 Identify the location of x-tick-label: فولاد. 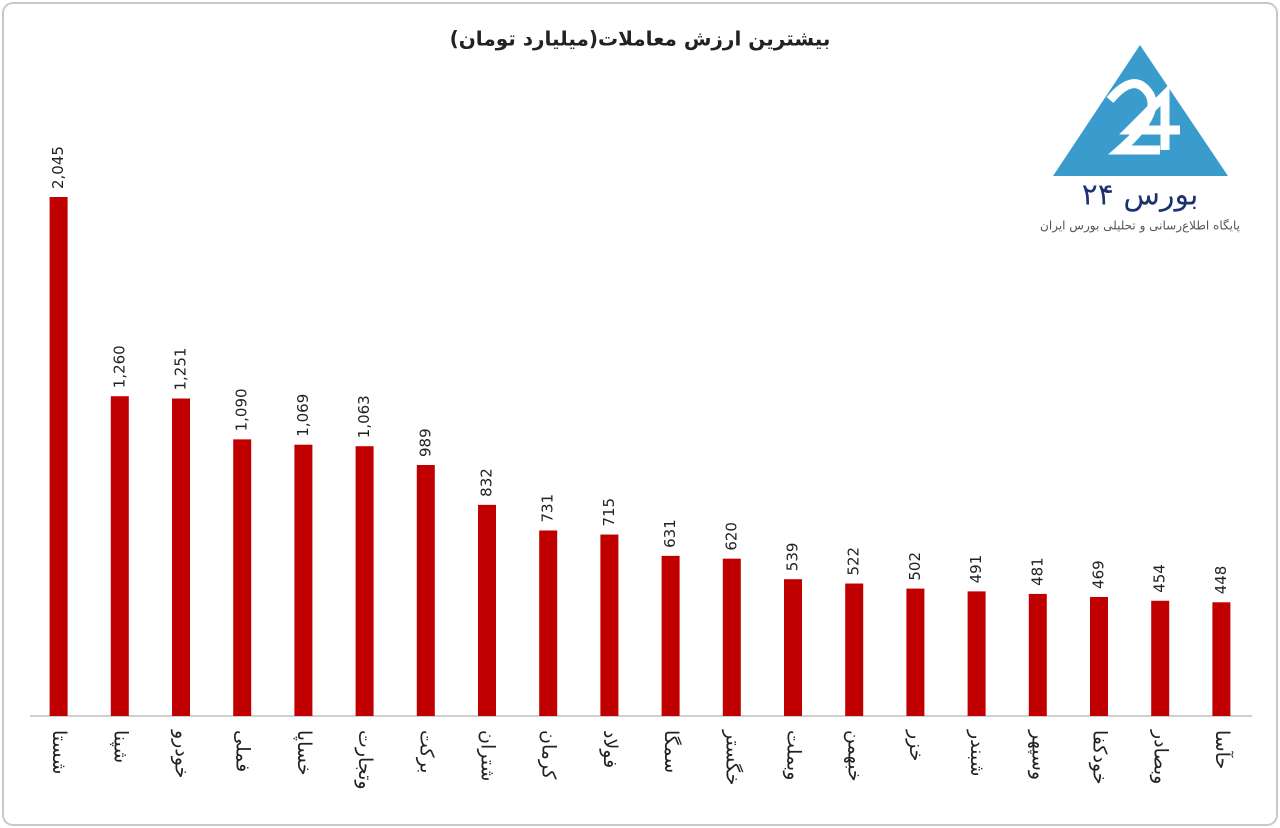
(610, 749).